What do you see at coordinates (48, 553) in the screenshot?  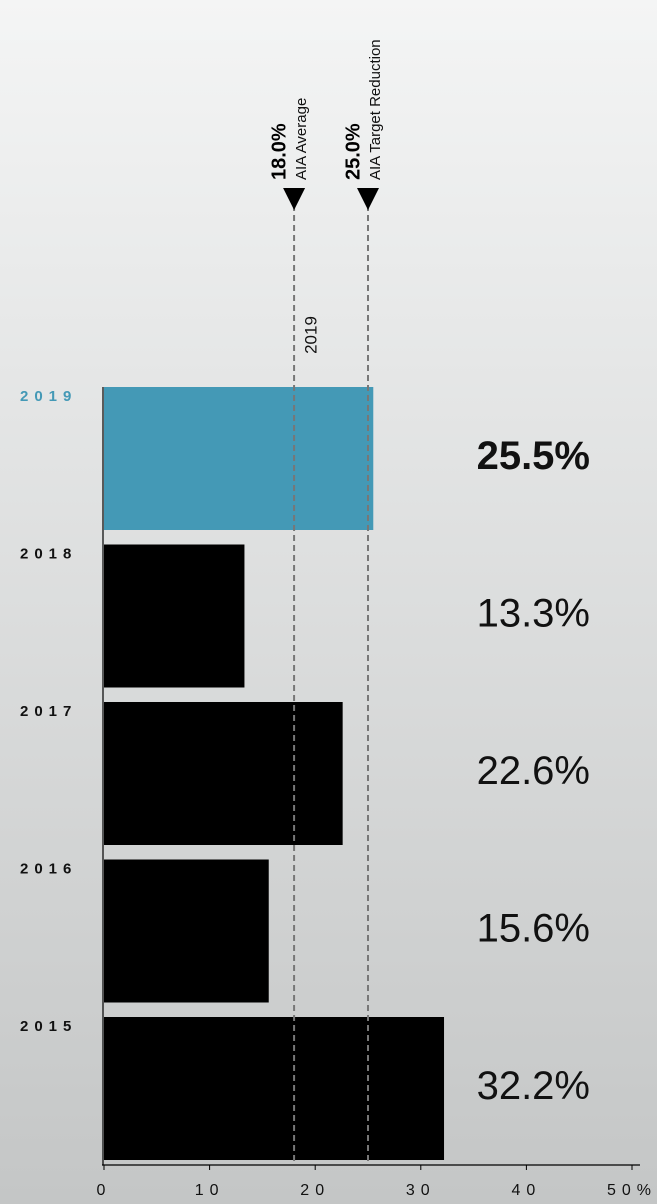 I see `category-label: 2018` at bounding box center [48, 553].